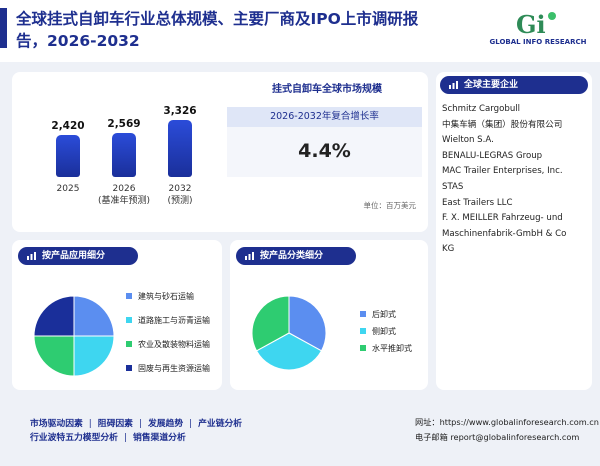  I want to click on company-item: KG, so click(448, 249).